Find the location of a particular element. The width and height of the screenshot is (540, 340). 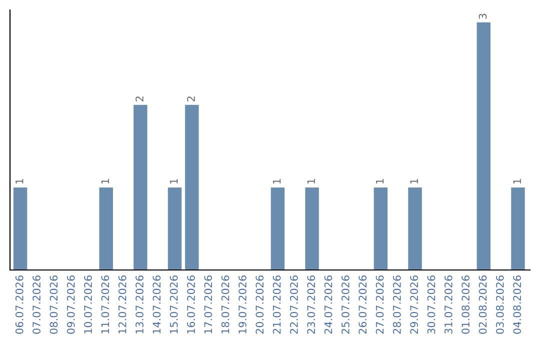

x-tick-label: 25.07.2026 is located at coordinates (346, 305).